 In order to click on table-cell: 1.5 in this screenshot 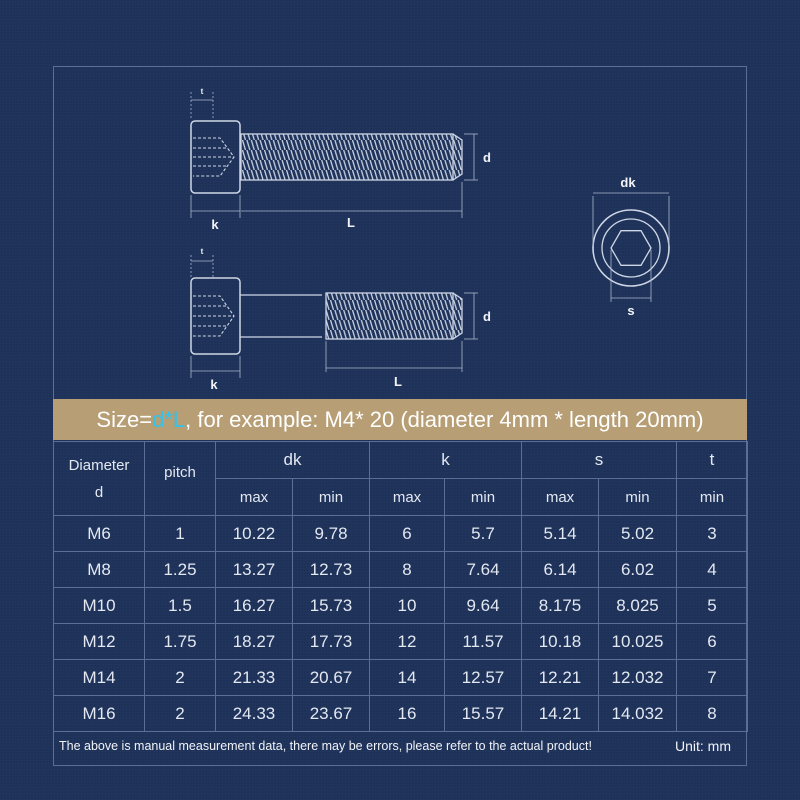, I will do `click(180, 605)`.